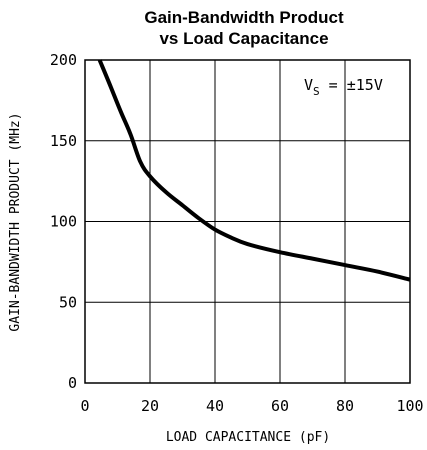 The width and height of the screenshot is (427, 450). Describe the element at coordinates (84, 406) in the screenshot. I see `x-tick-label: 0` at that location.